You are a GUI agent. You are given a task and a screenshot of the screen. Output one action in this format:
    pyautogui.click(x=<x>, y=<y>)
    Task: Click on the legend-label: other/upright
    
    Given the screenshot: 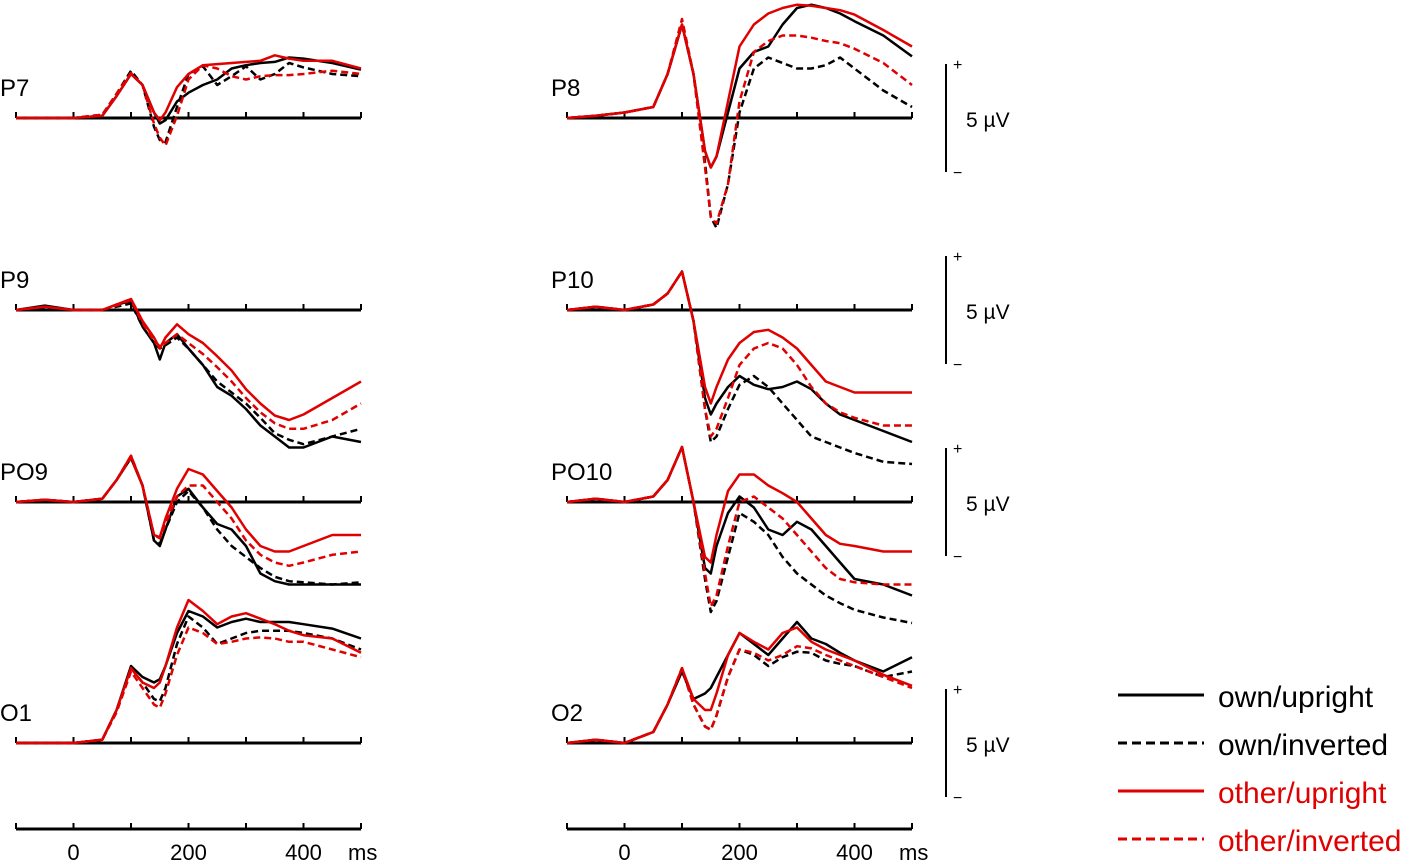 What is the action you would take?
    pyautogui.click(x=1302, y=793)
    